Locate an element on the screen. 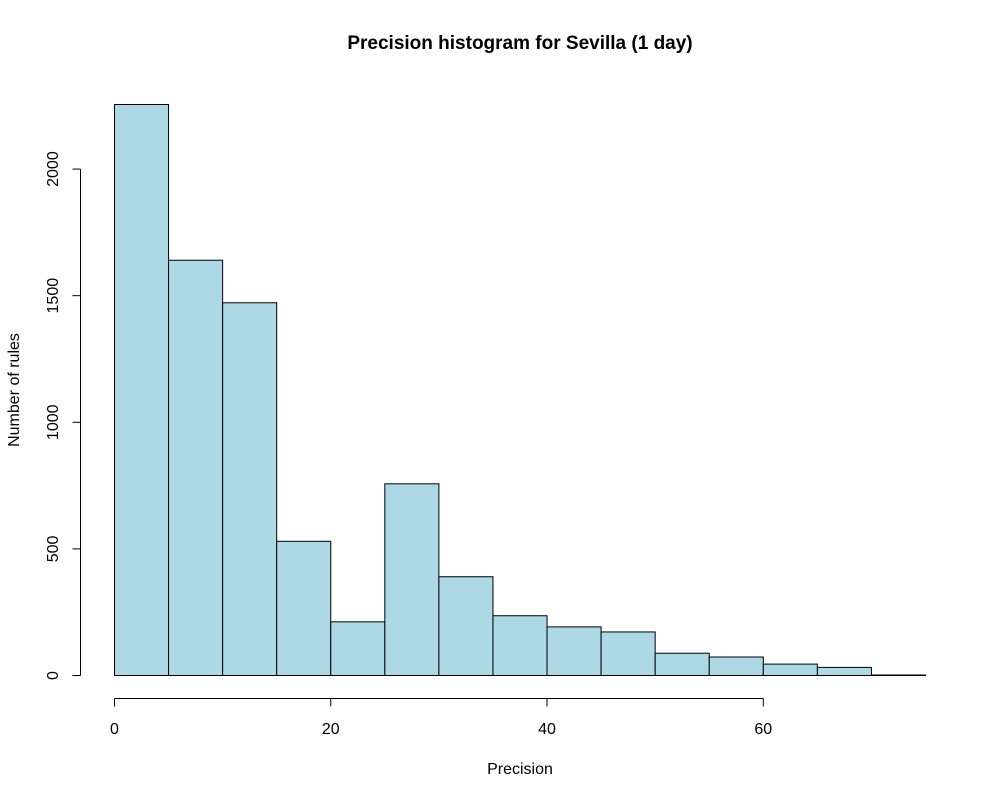 This screenshot has height=800, width=1000. y-tick-label: 1000 is located at coordinates (53, 422).